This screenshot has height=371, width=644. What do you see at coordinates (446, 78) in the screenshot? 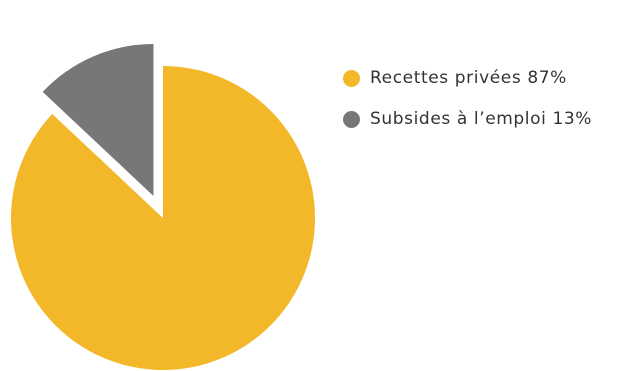
I see `legend-label-recettes-privees: Recettes privées` at bounding box center [446, 78].